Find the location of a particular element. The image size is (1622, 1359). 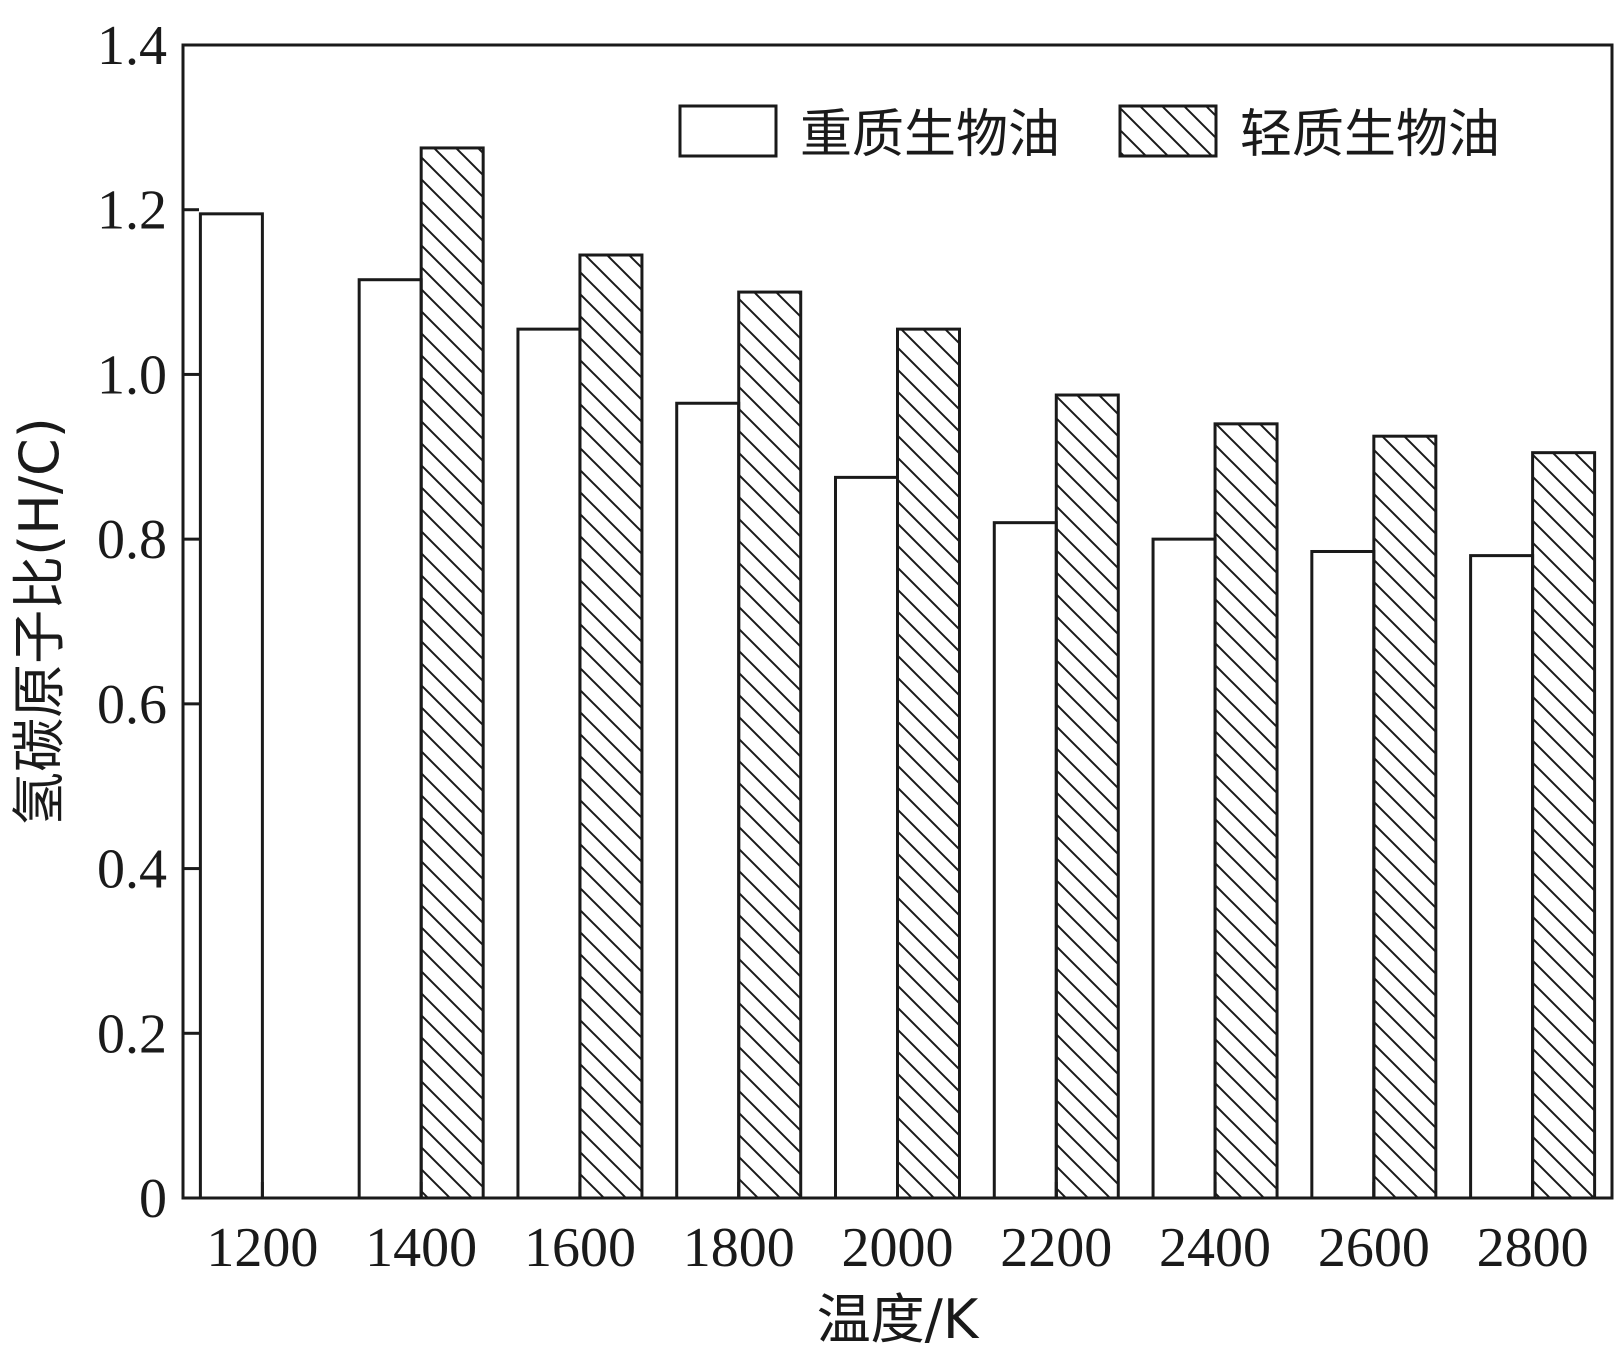

x-axis-ticks: 1200 1400 1600 1800 2000 2200 2400 2600 2800 is located at coordinates (897, 1230).